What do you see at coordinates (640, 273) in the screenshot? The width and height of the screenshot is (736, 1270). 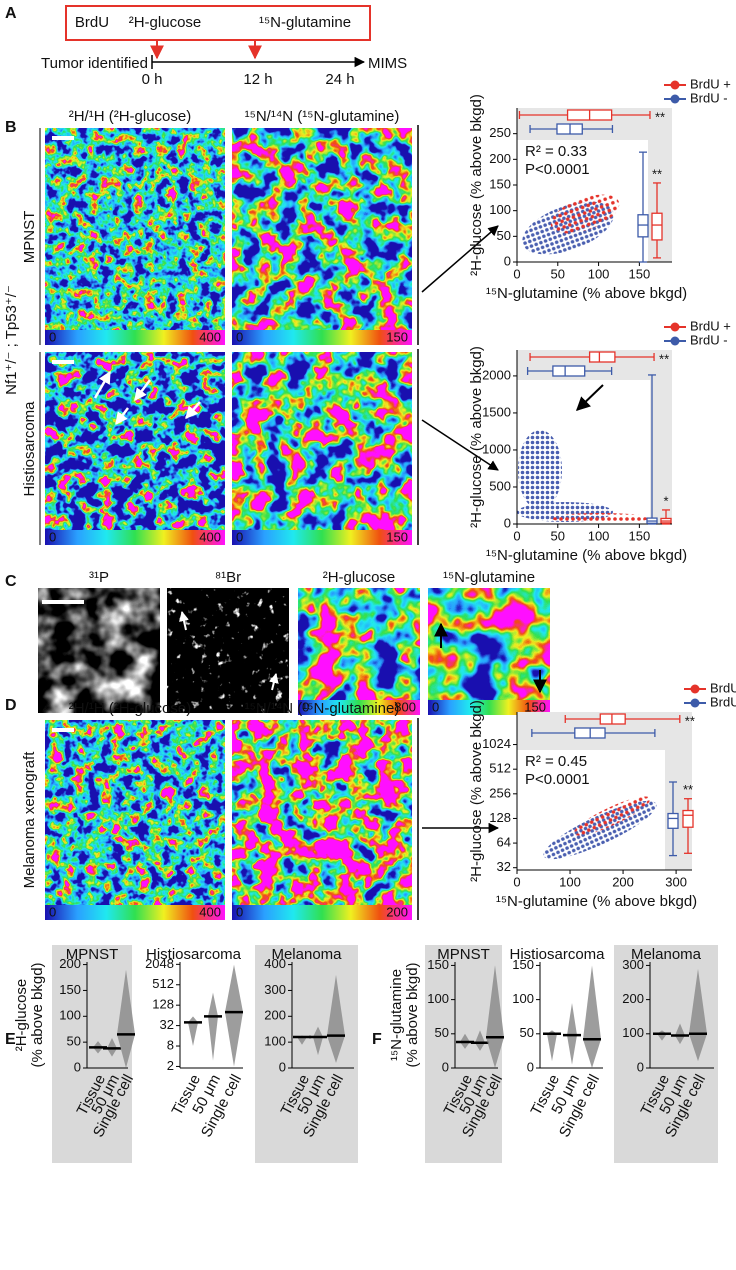 I see `x-tick-label: 150` at bounding box center [640, 273].